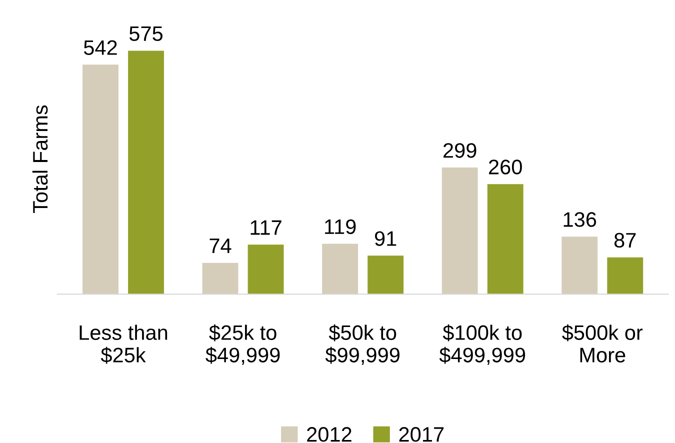 Image resolution: width=675 pixels, height=443 pixels. I want to click on data-label: 117, so click(266, 227).